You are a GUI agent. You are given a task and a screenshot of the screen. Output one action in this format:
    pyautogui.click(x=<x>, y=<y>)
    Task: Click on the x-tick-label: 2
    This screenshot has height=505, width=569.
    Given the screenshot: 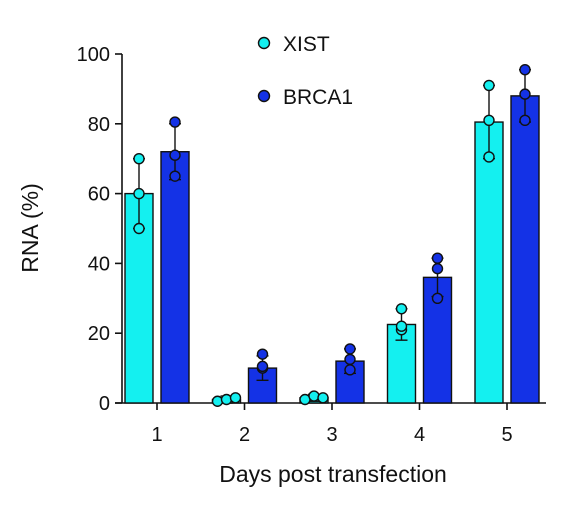 What is the action you would take?
    pyautogui.click(x=244, y=435)
    